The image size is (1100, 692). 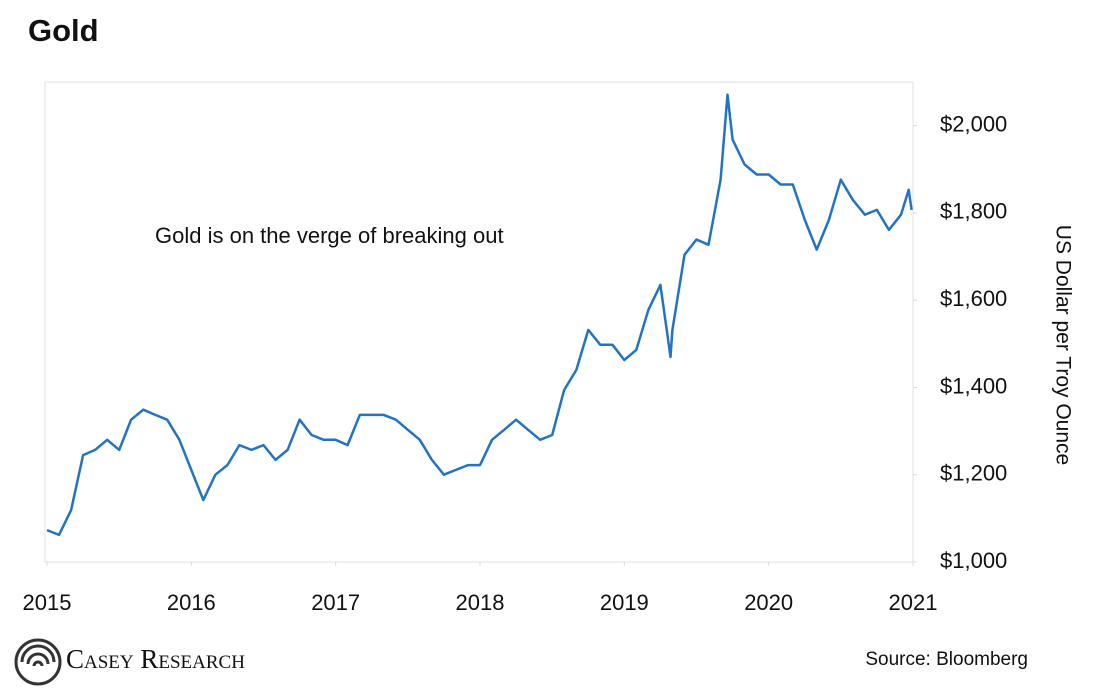 What do you see at coordinates (329, 235) in the screenshot?
I see `annotation: Gold is on the verge of breaking out` at bounding box center [329, 235].